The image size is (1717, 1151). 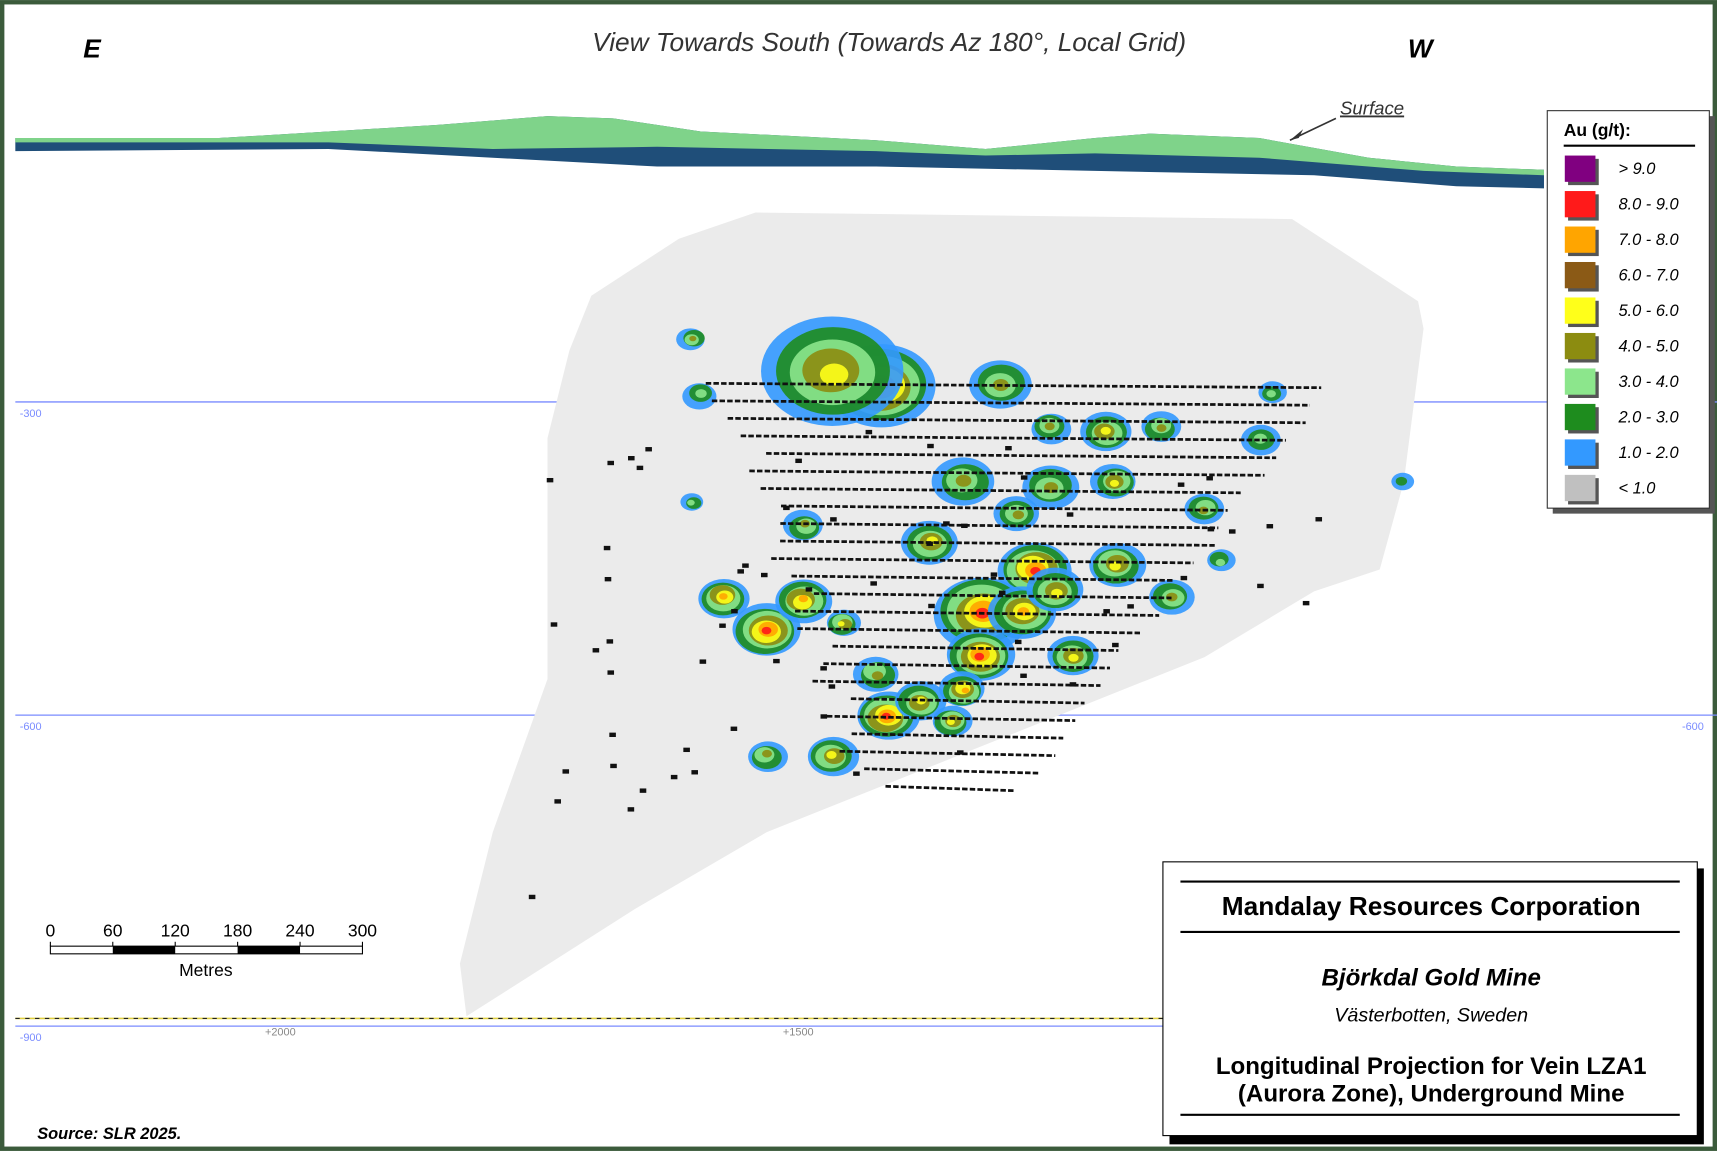 I want to click on west-label: W, so click(x=1421, y=48).